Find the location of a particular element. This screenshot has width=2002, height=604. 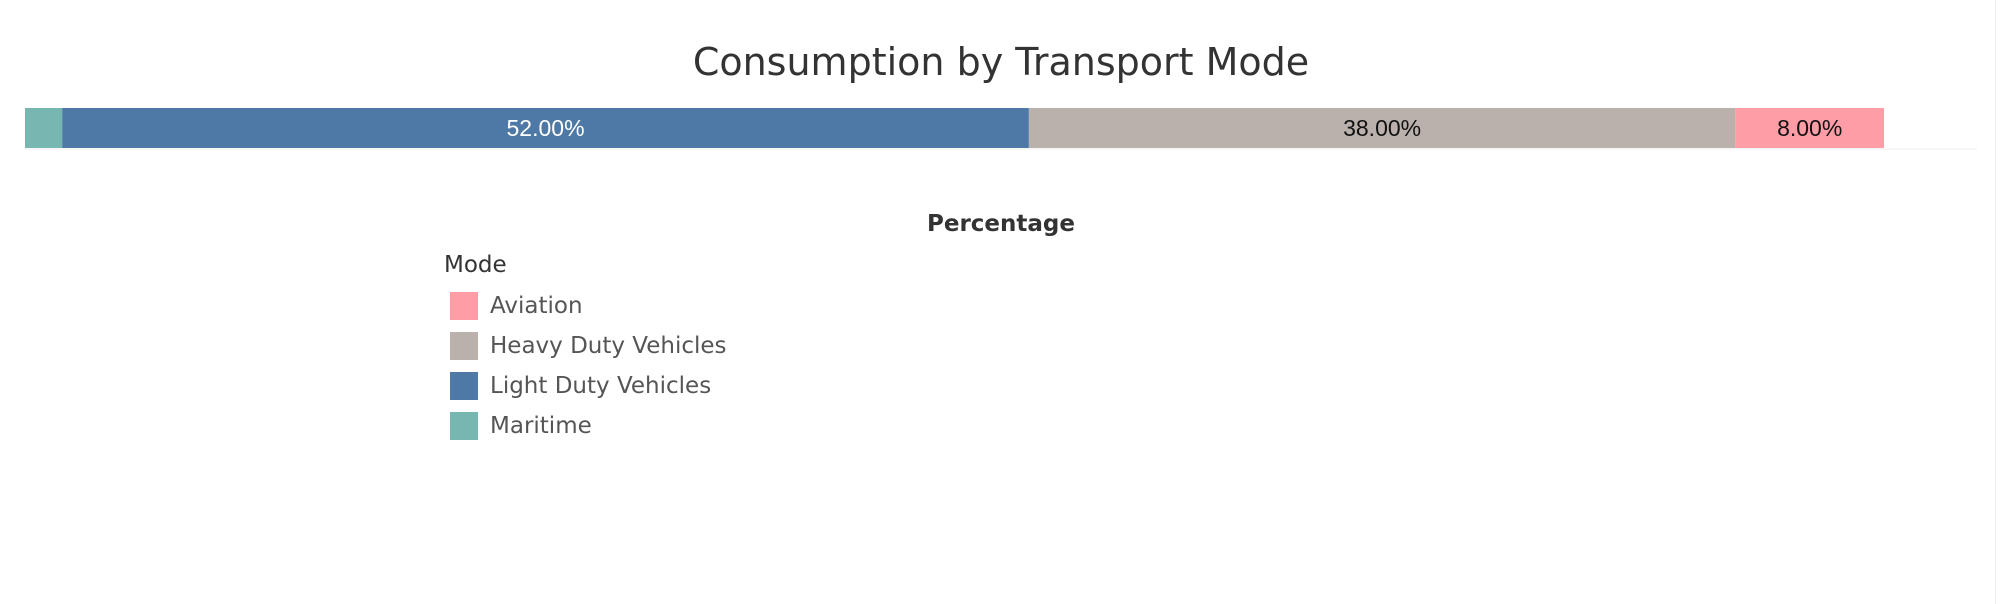

bar-segment-heavy-duty-vehicles is located at coordinates (1382, 128).